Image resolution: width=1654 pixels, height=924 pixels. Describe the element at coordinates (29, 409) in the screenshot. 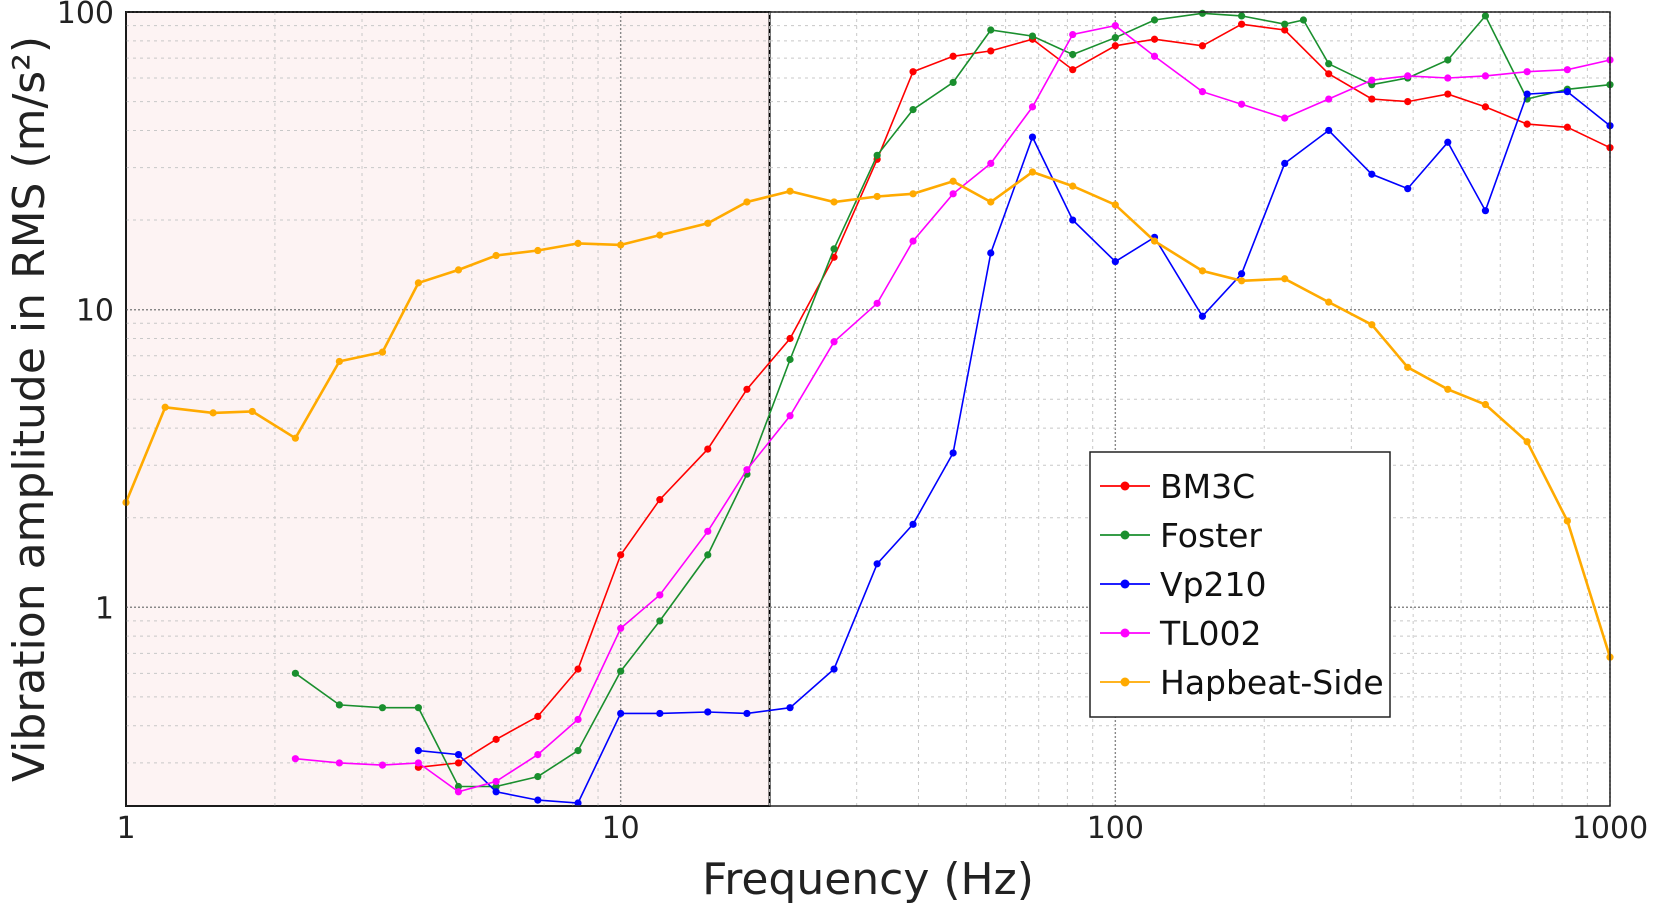

I see `y-axis-title: Vibration amplitude in RMS (m/s²)` at that location.